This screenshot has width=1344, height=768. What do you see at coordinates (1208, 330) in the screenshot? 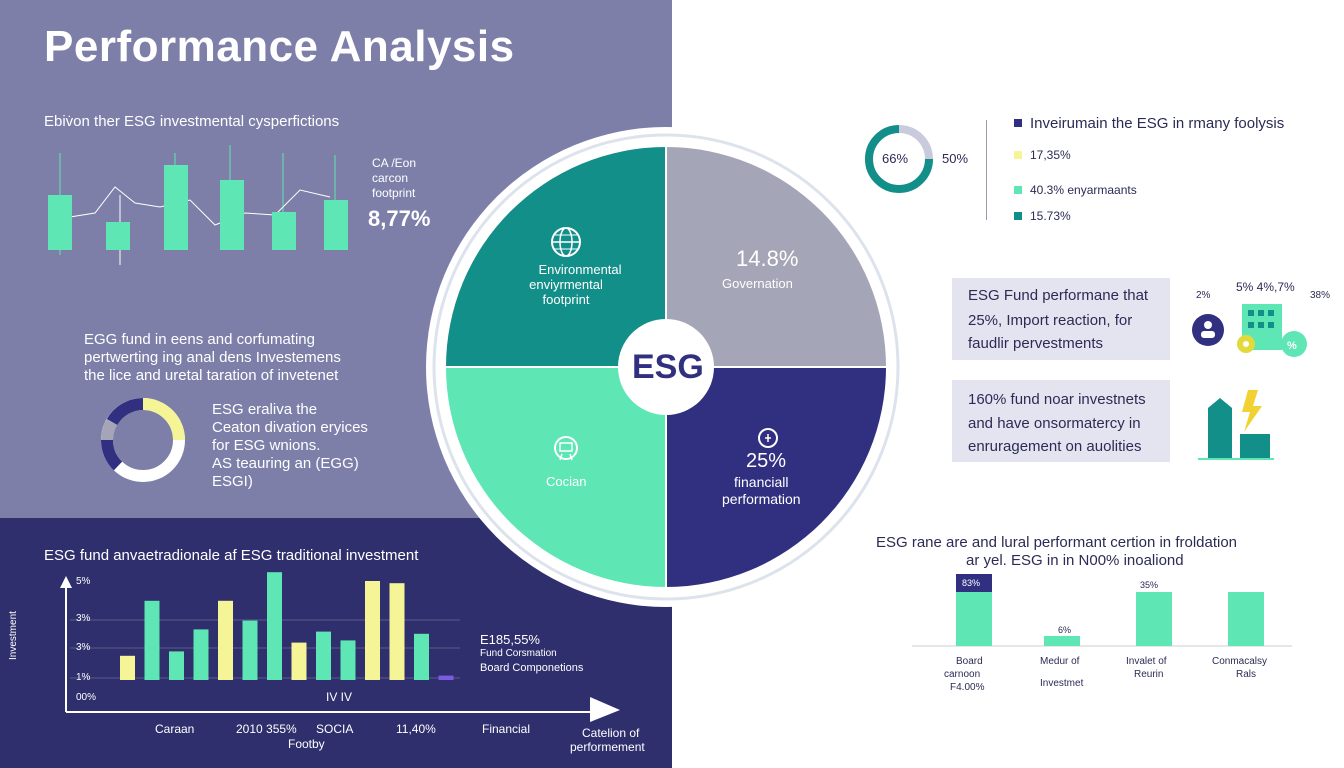
I see `person-icon` at bounding box center [1208, 330].